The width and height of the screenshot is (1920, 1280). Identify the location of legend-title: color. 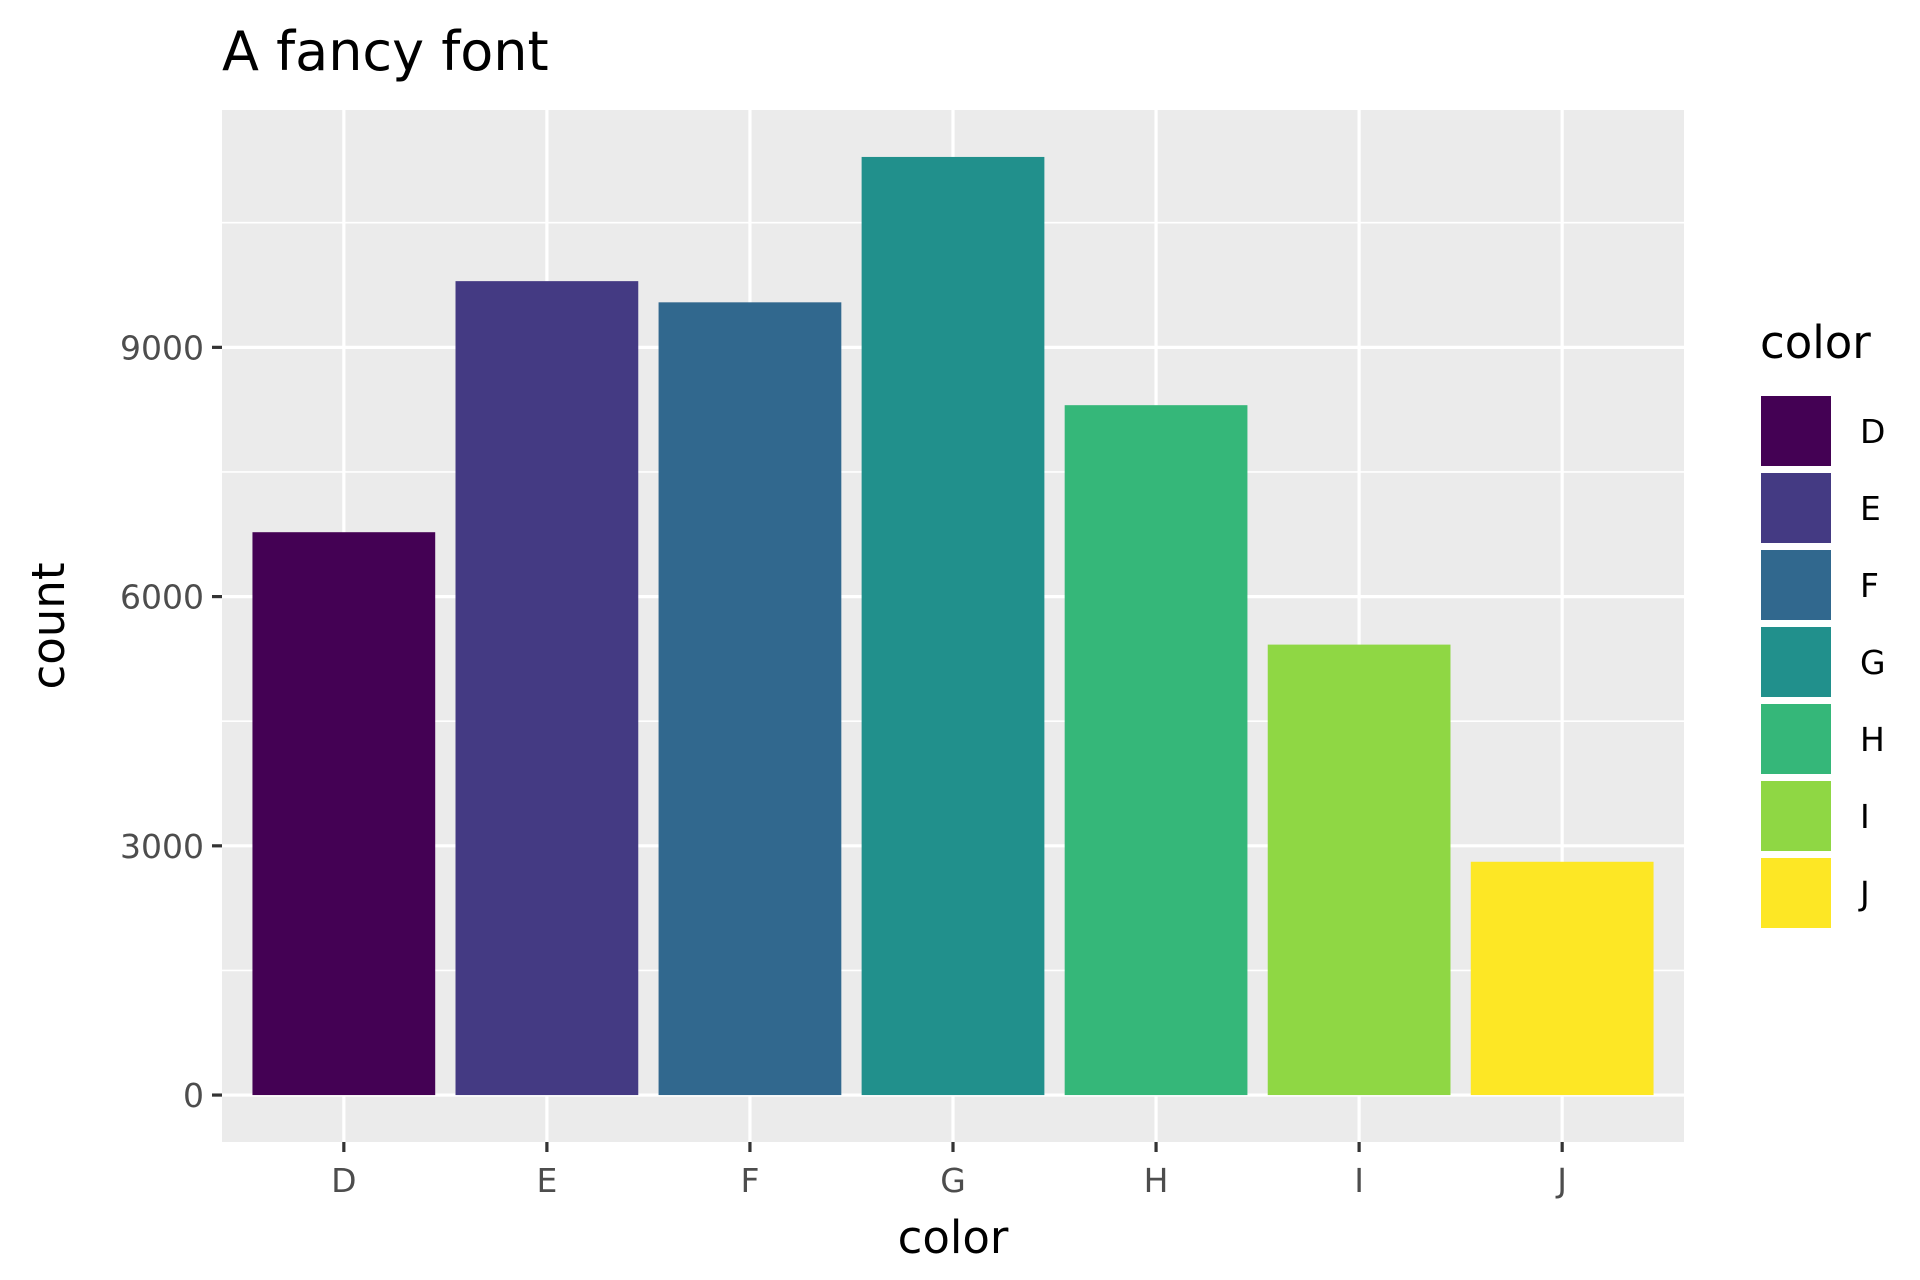
(1815, 342).